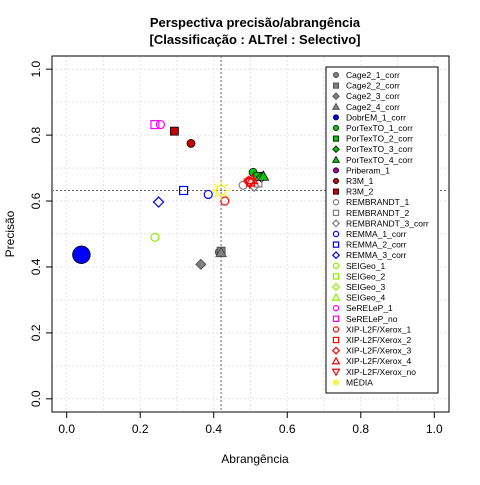 This screenshot has width=480, height=485. Describe the element at coordinates (372, 319) in the screenshot. I see `legend-label: SeRELeP_no` at that location.